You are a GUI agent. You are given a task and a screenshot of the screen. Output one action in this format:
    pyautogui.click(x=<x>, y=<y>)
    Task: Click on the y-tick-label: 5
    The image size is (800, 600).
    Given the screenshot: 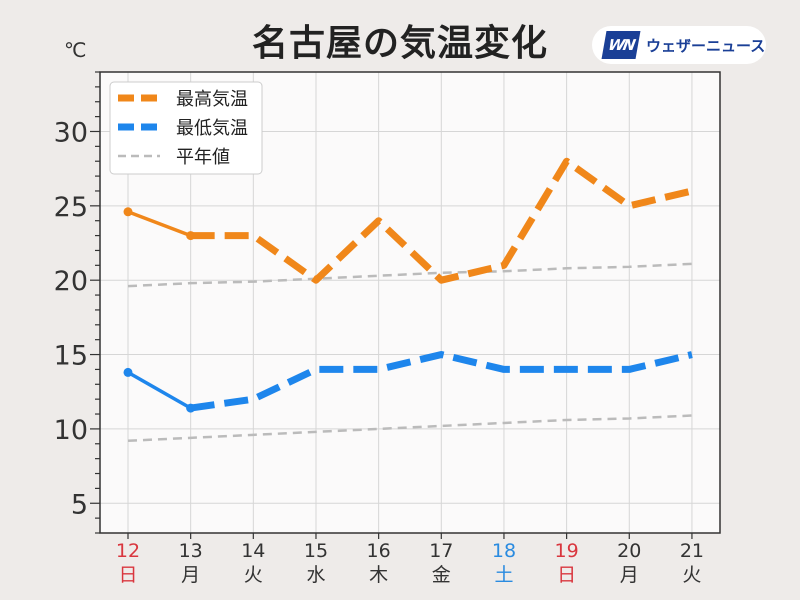 What is the action you would take?
    pyautogui.click(x=79, y=504)
    